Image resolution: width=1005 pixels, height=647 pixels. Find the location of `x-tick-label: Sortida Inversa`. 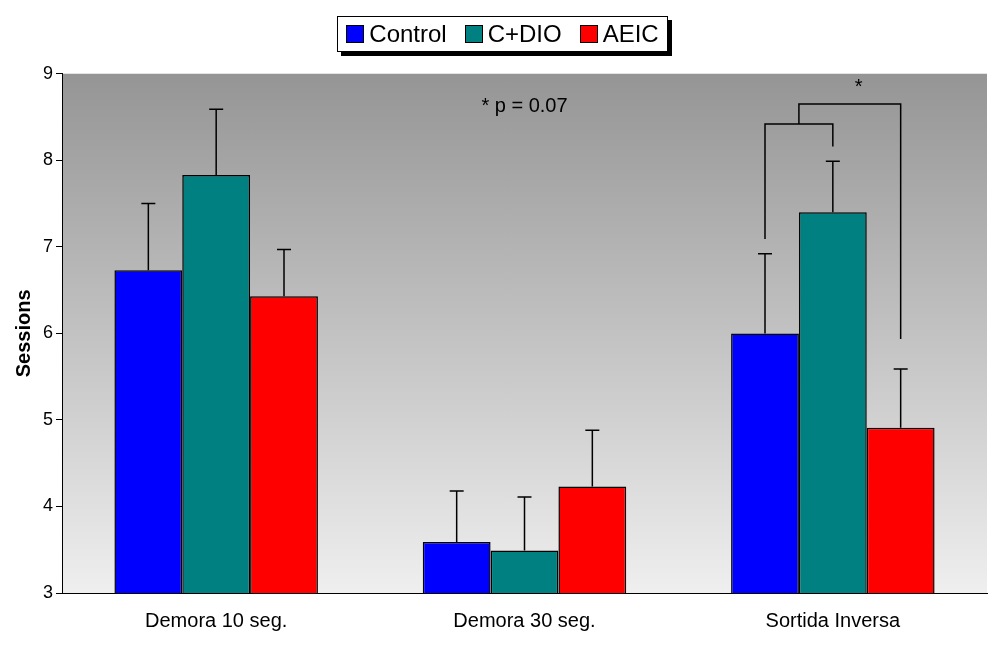

x-tick-label: Sortida Inversa is located at coordinates (833, 619).